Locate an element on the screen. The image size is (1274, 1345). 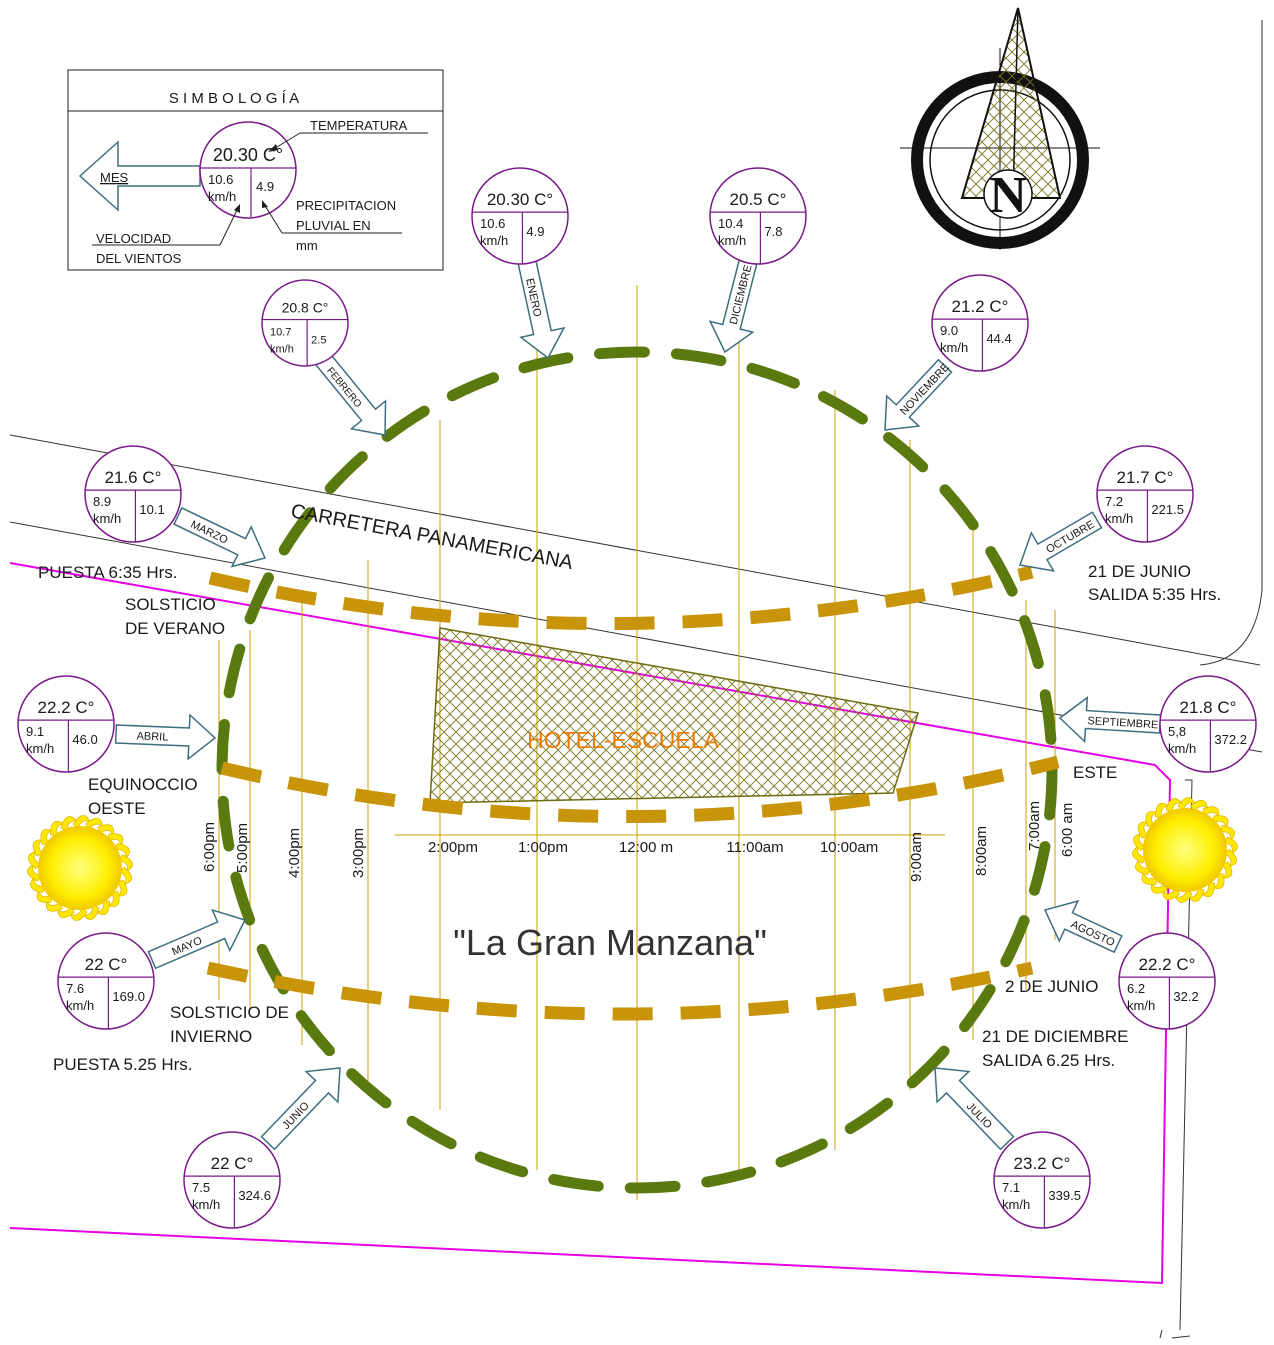
road-label: CARRETERA PANAMERICANA is located at coordinates (432, 537).